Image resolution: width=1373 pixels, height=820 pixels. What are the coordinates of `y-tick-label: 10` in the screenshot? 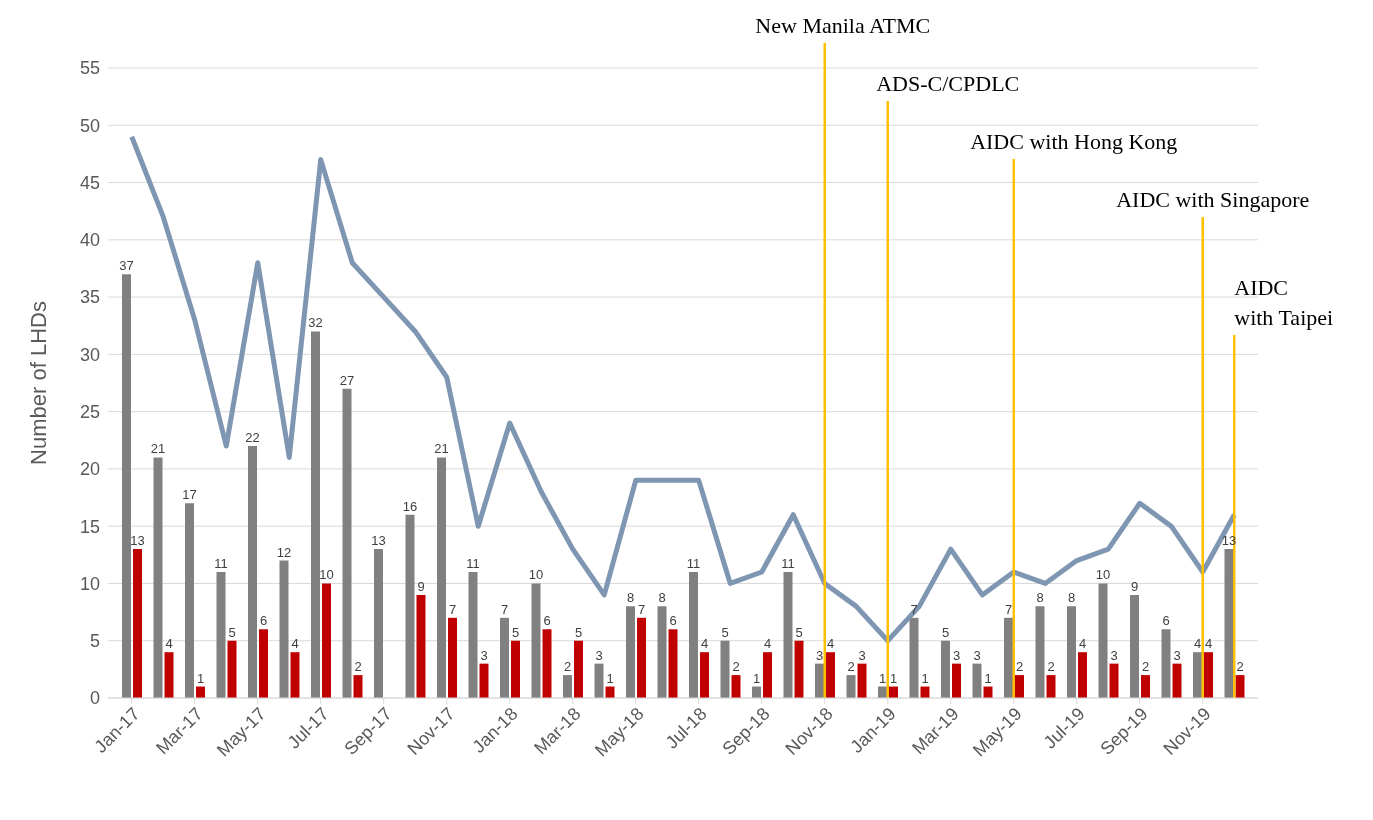 It's located at (89, 583).